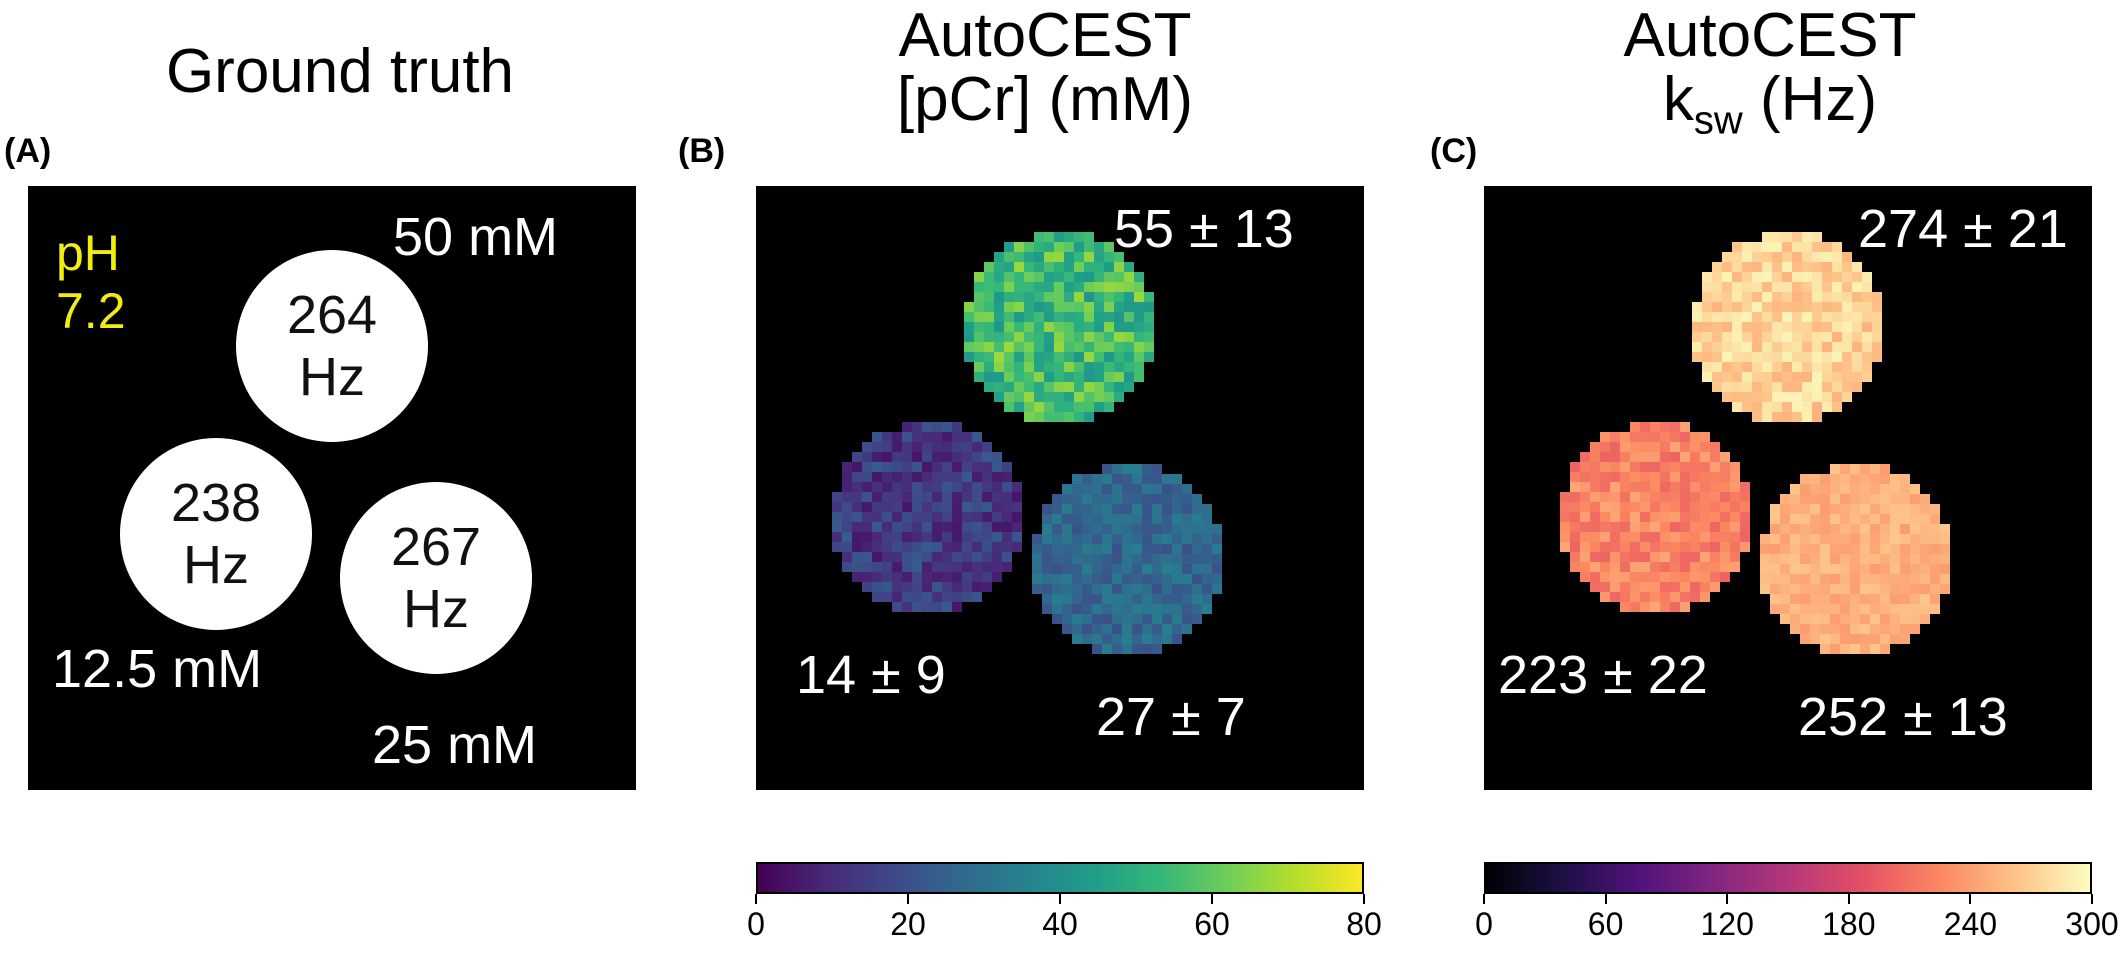 Image resolution: width=2128 pixels, height=954 pixels. I want to click on ksw-value-left: 223 ± 22, so click(1603, 675).